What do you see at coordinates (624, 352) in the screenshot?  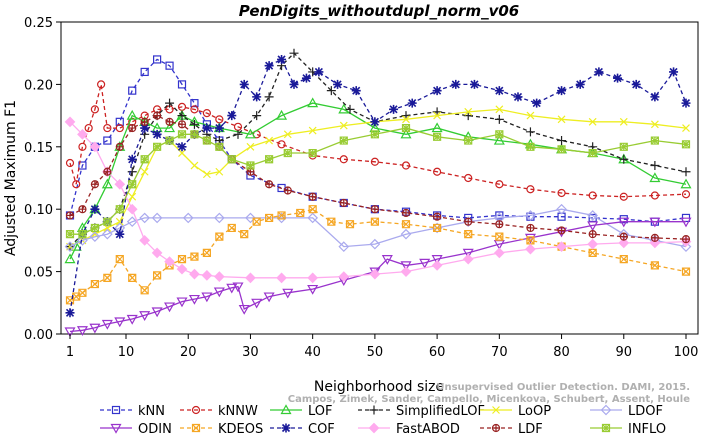 I see `x-tick-label: 90` at bounding box center [624, 352].